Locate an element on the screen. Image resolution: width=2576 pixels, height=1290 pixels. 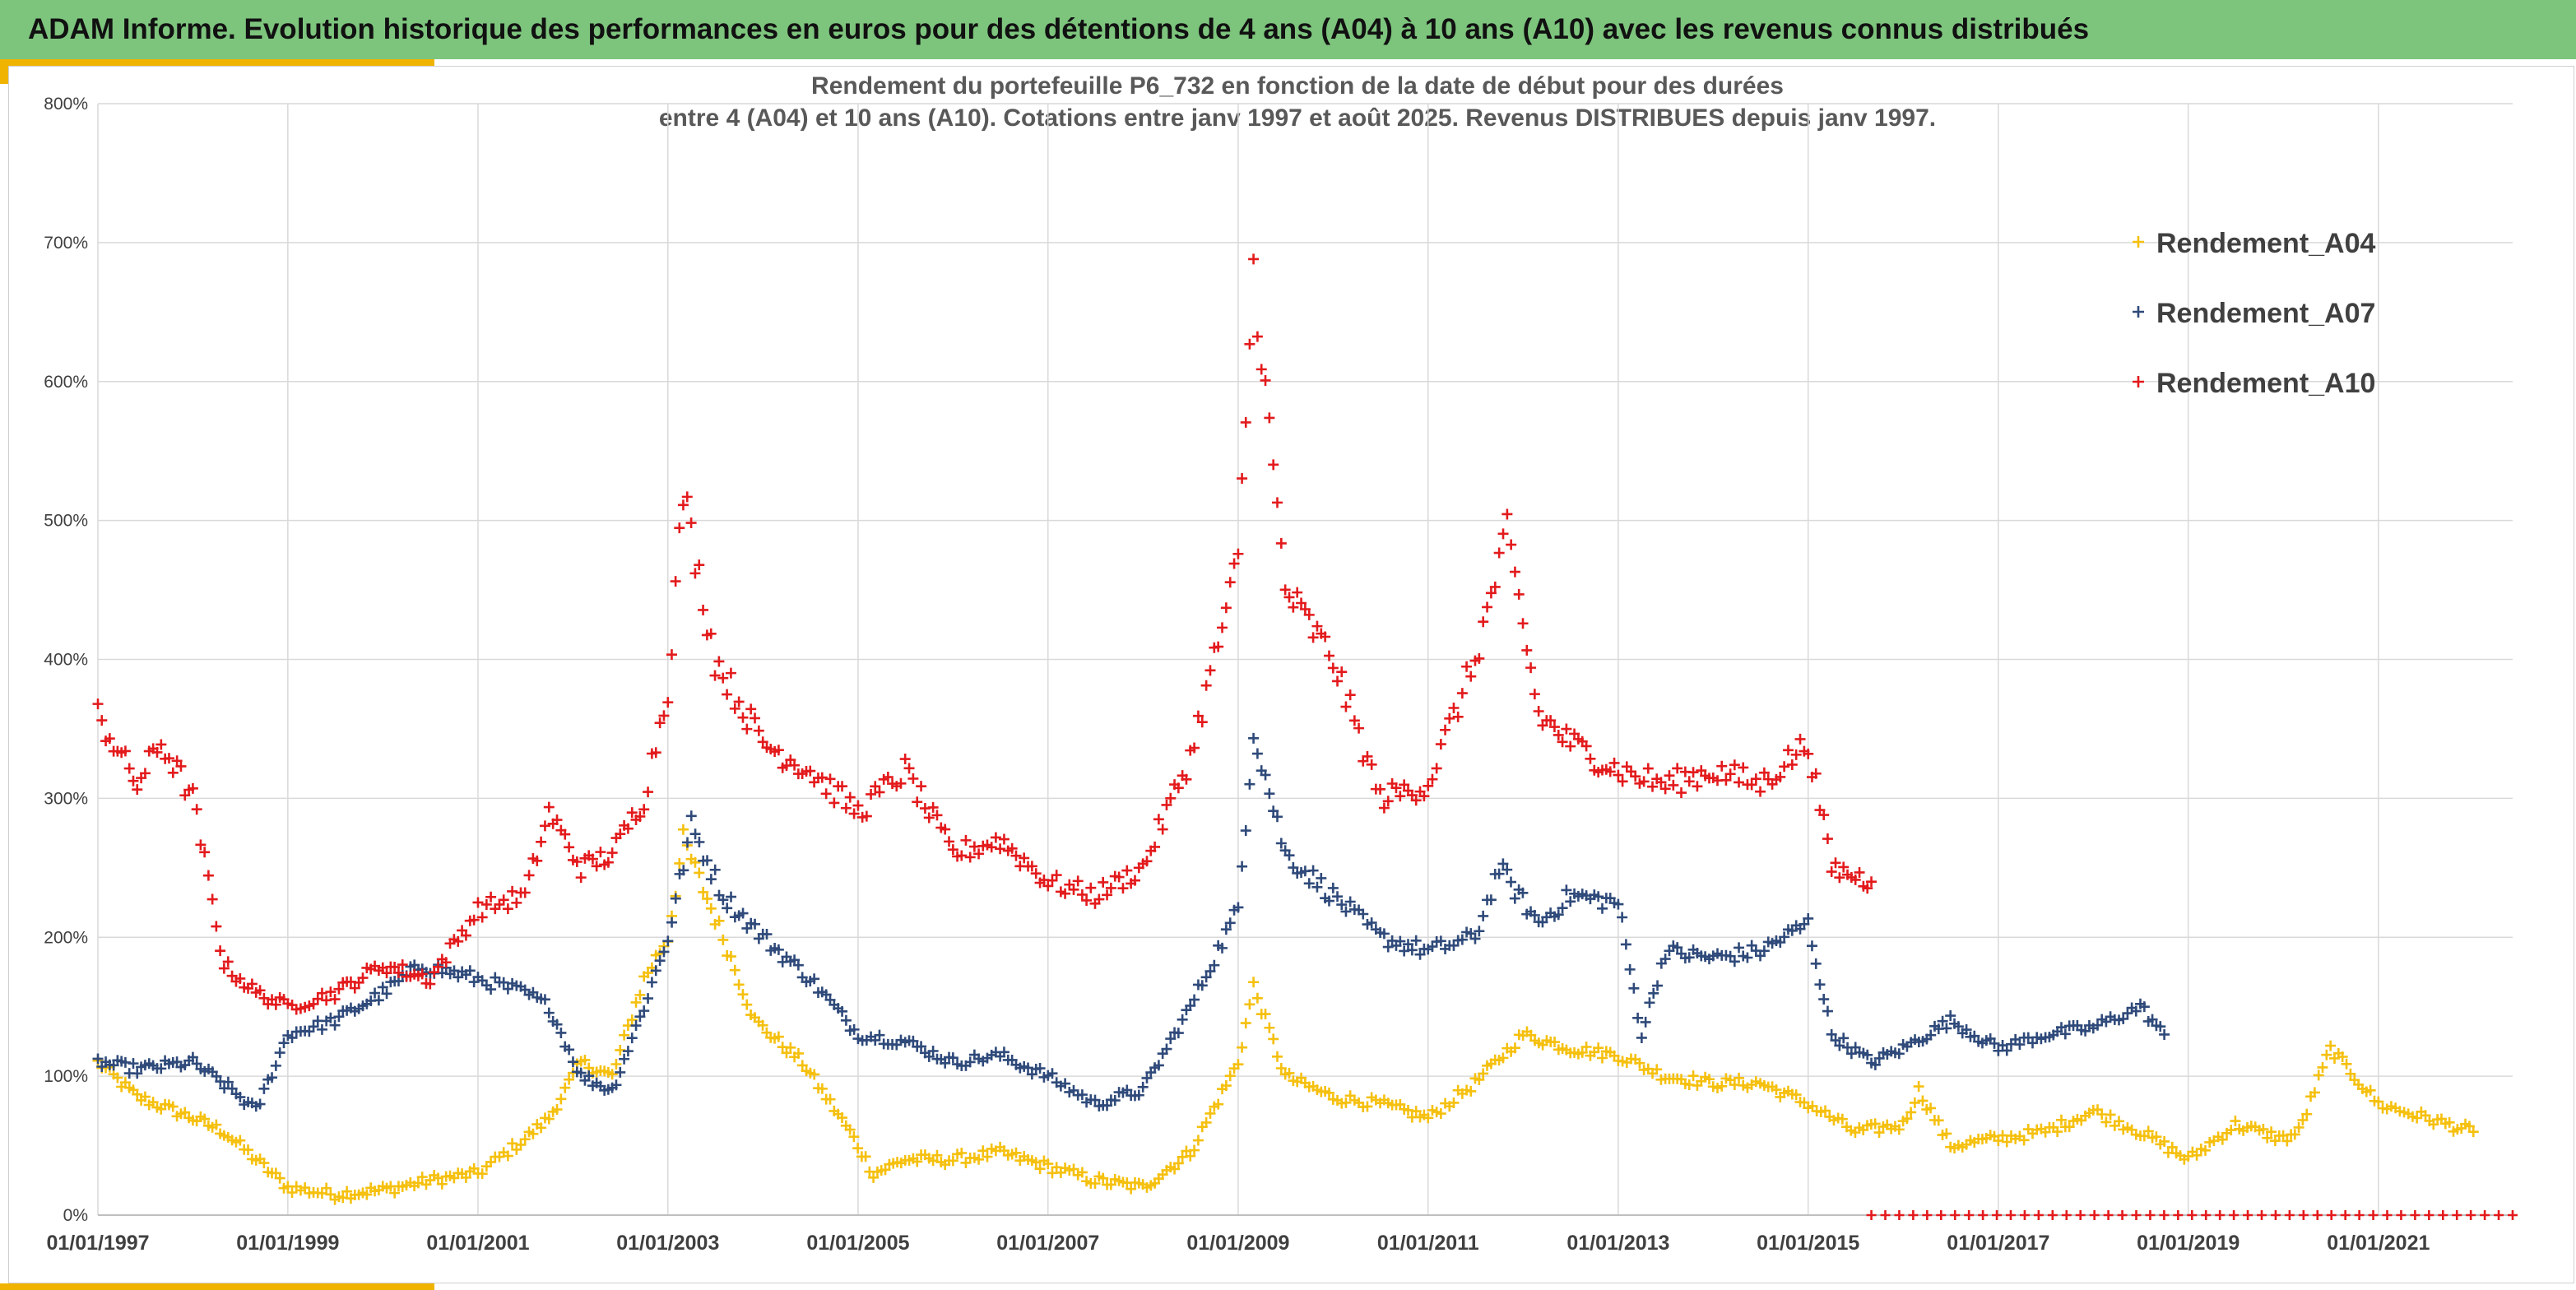
x-tick-label: 01/01/2005 is located at coordinates (857, 1243).